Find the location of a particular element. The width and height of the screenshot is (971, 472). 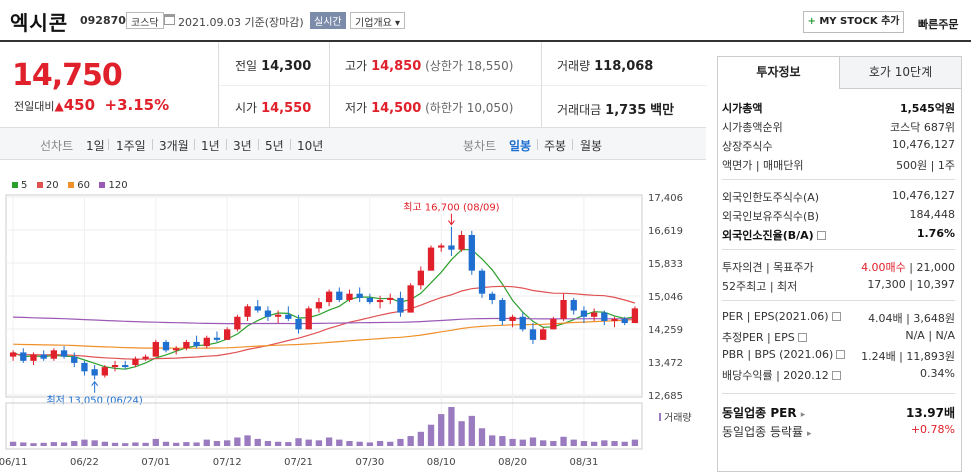

sector-change-row: 동일업종 등락률 ▸ +0.78% is located at coordinates (838, 431).